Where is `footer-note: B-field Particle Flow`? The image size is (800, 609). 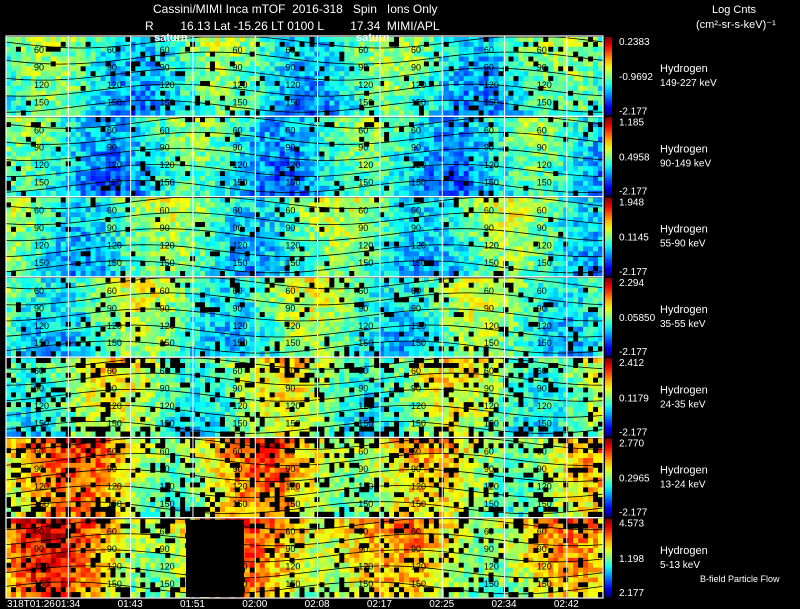 footer-note: B-field Particle Flow is located at coordinates (740, 579).